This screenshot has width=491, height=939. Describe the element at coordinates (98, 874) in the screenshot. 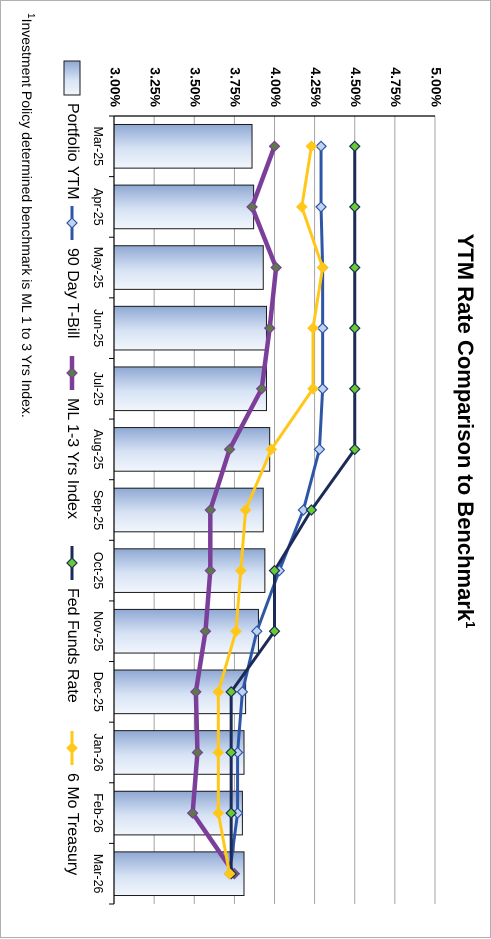

I see `x-tick-label: Mar-26` at that location.